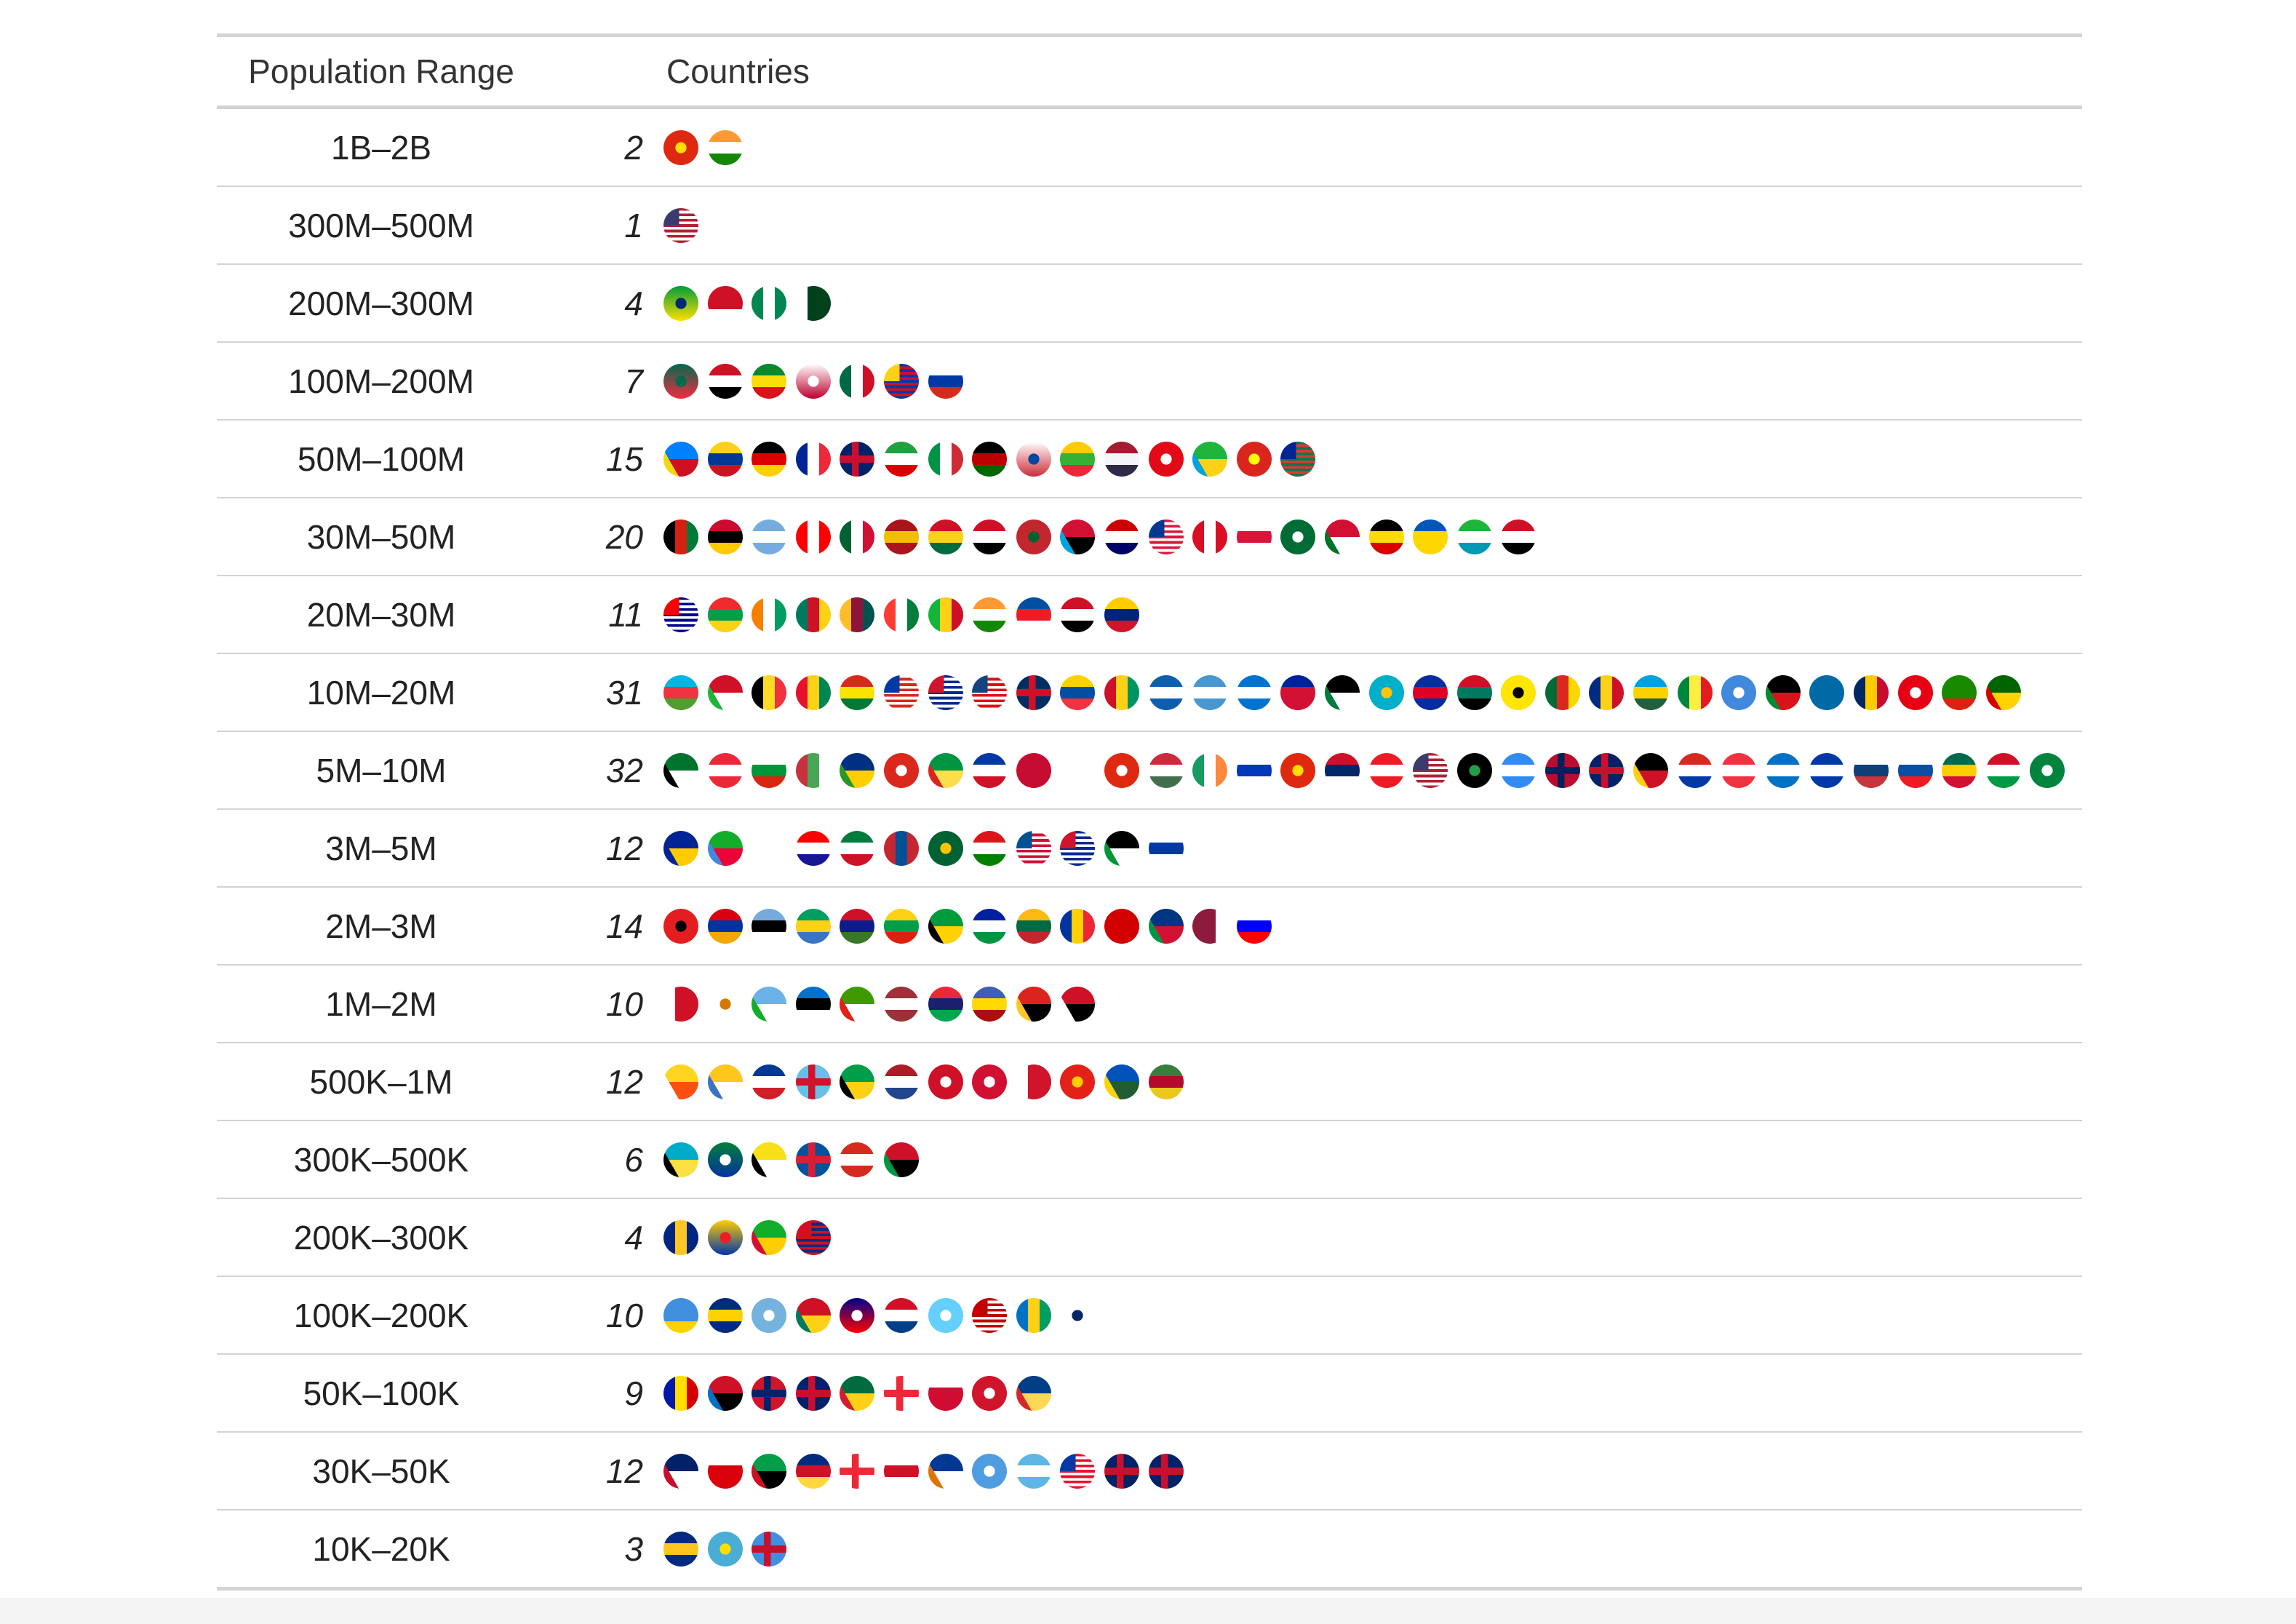 The height and width of the screenshot is (1624, 2296). What do you see at coordinates (381, 614) in the screenshot?
I see `population-range-cell: 20M–30M` at bounding box center [381, 614].